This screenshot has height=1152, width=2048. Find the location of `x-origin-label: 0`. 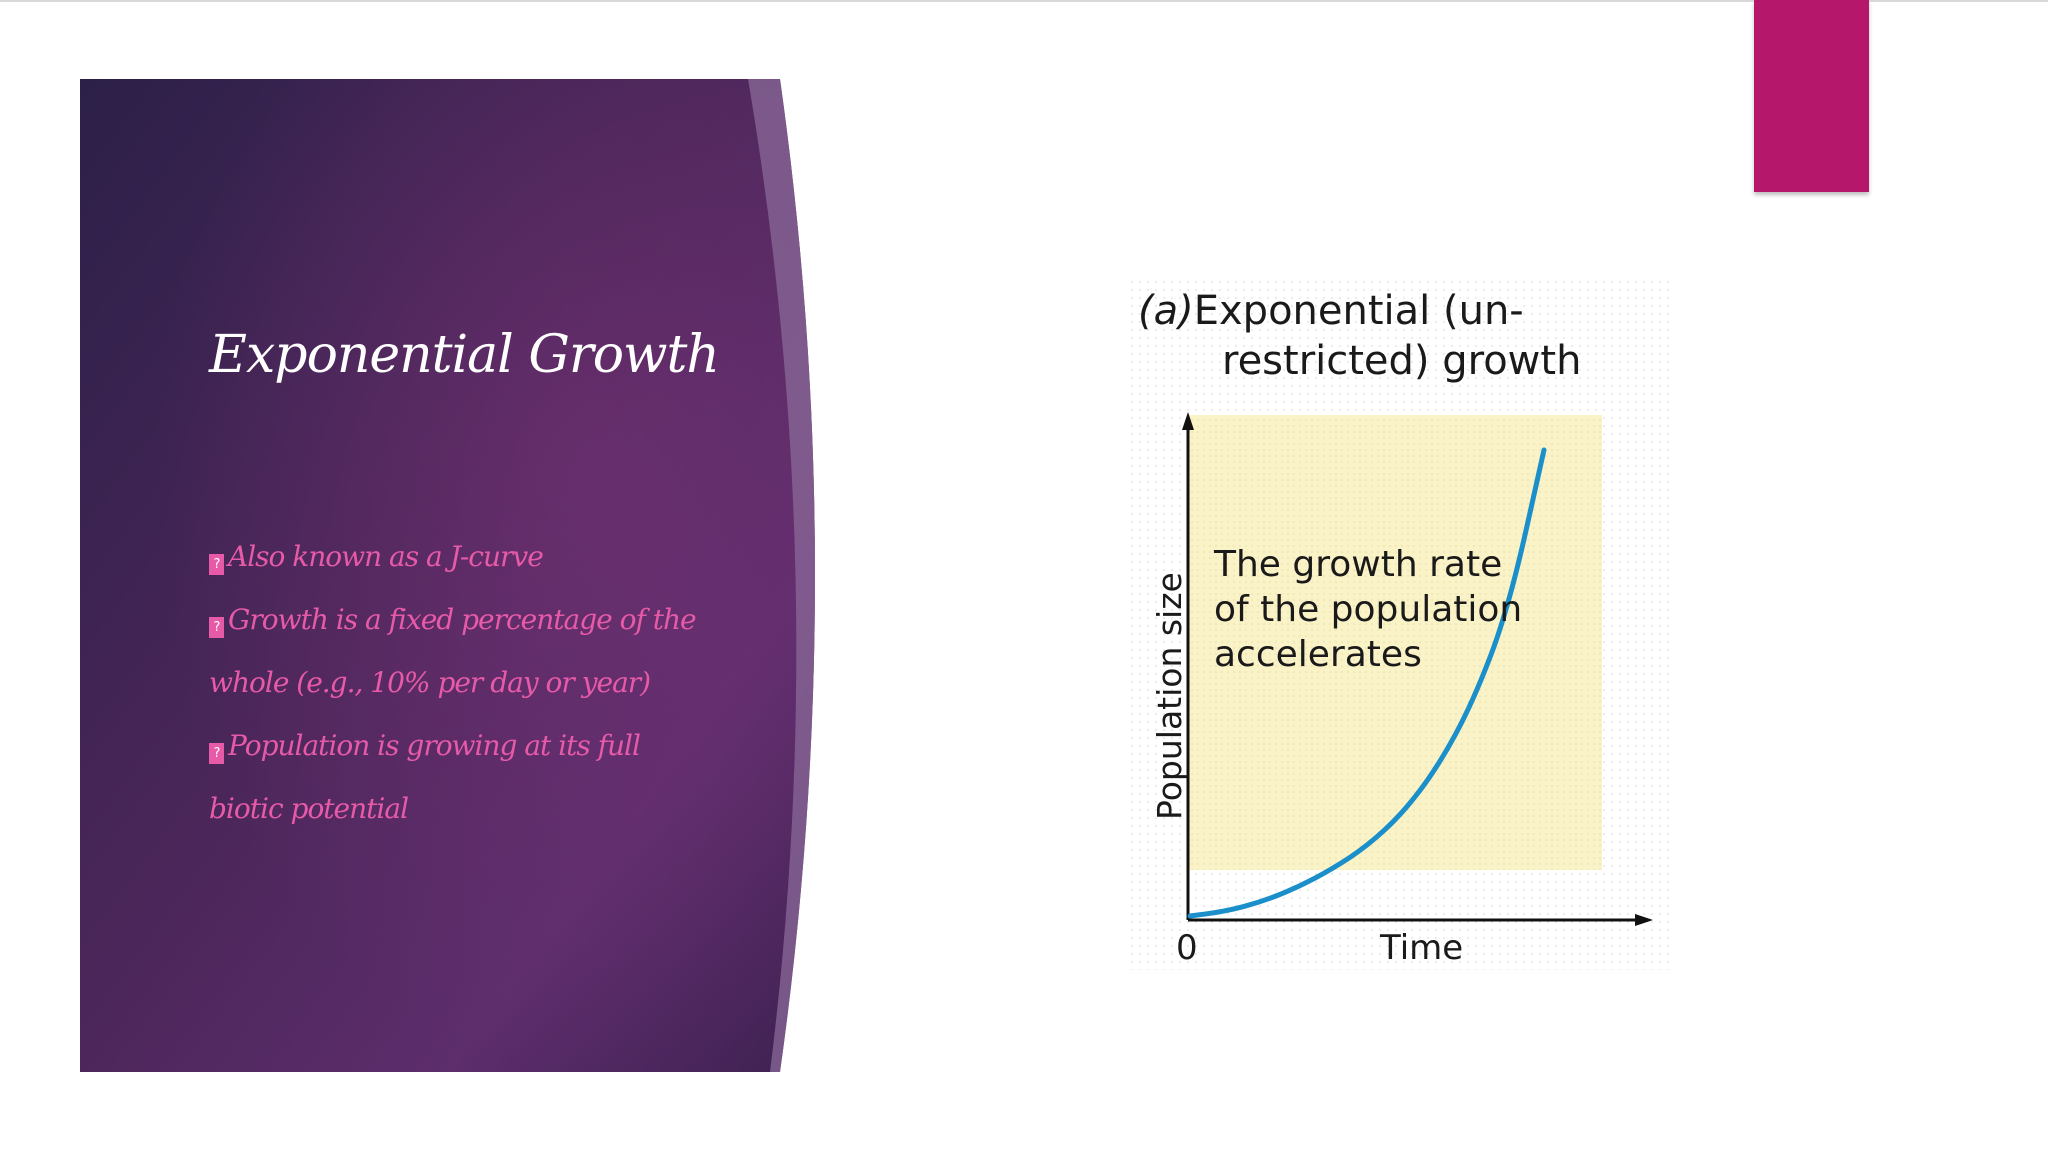

x-origin-label: 0 is located at coordinates (1187, 948).